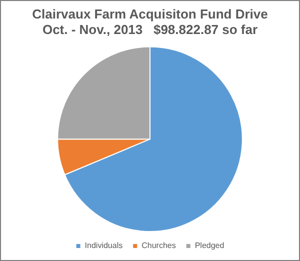 This screenshot has width=300, height=261. Describe the element at coordinates (150, 14) in the screenshot. I see `text: Clairvaux Farm Acquisiton Fund Drive` at that location.